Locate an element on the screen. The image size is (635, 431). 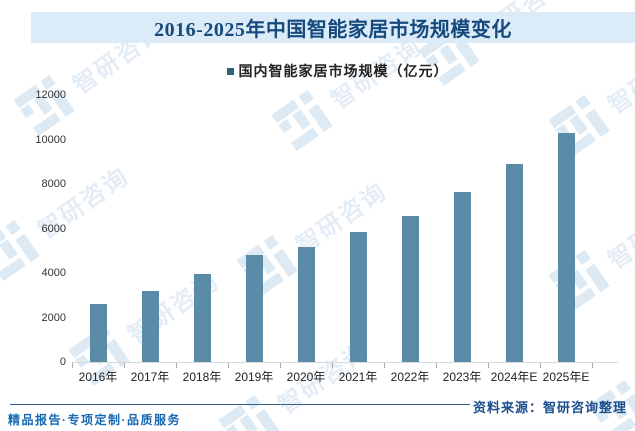
bar-2024年E is located at coordinates (514, 262).